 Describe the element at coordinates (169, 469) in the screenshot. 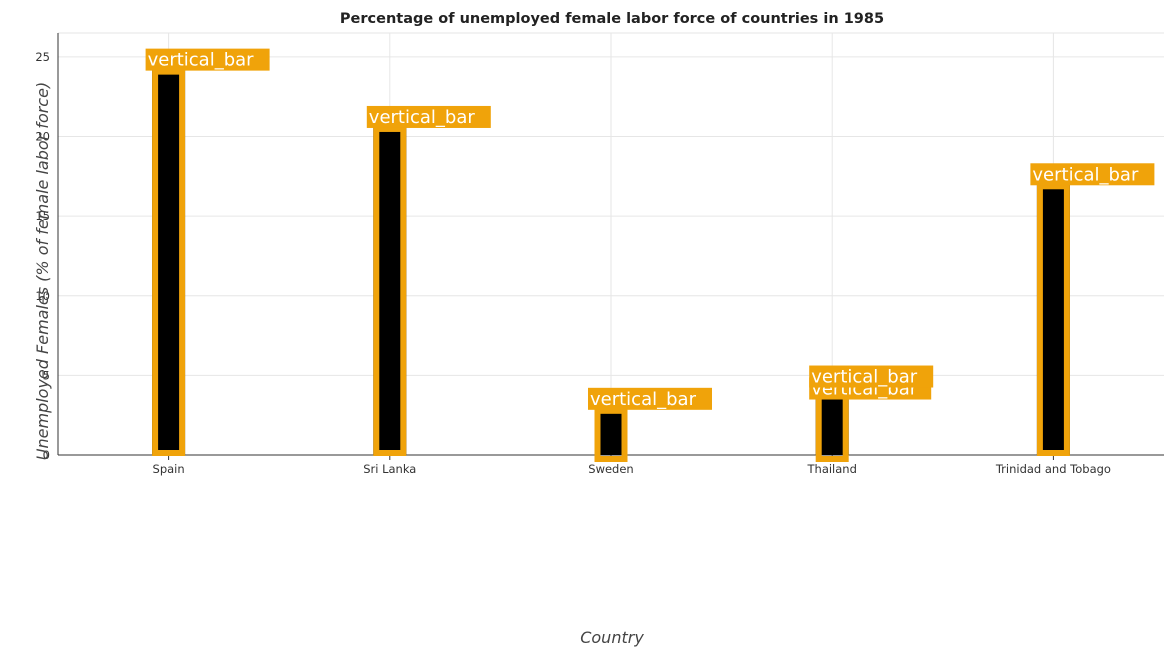

I see `x-tick-label: Spain` at that location.